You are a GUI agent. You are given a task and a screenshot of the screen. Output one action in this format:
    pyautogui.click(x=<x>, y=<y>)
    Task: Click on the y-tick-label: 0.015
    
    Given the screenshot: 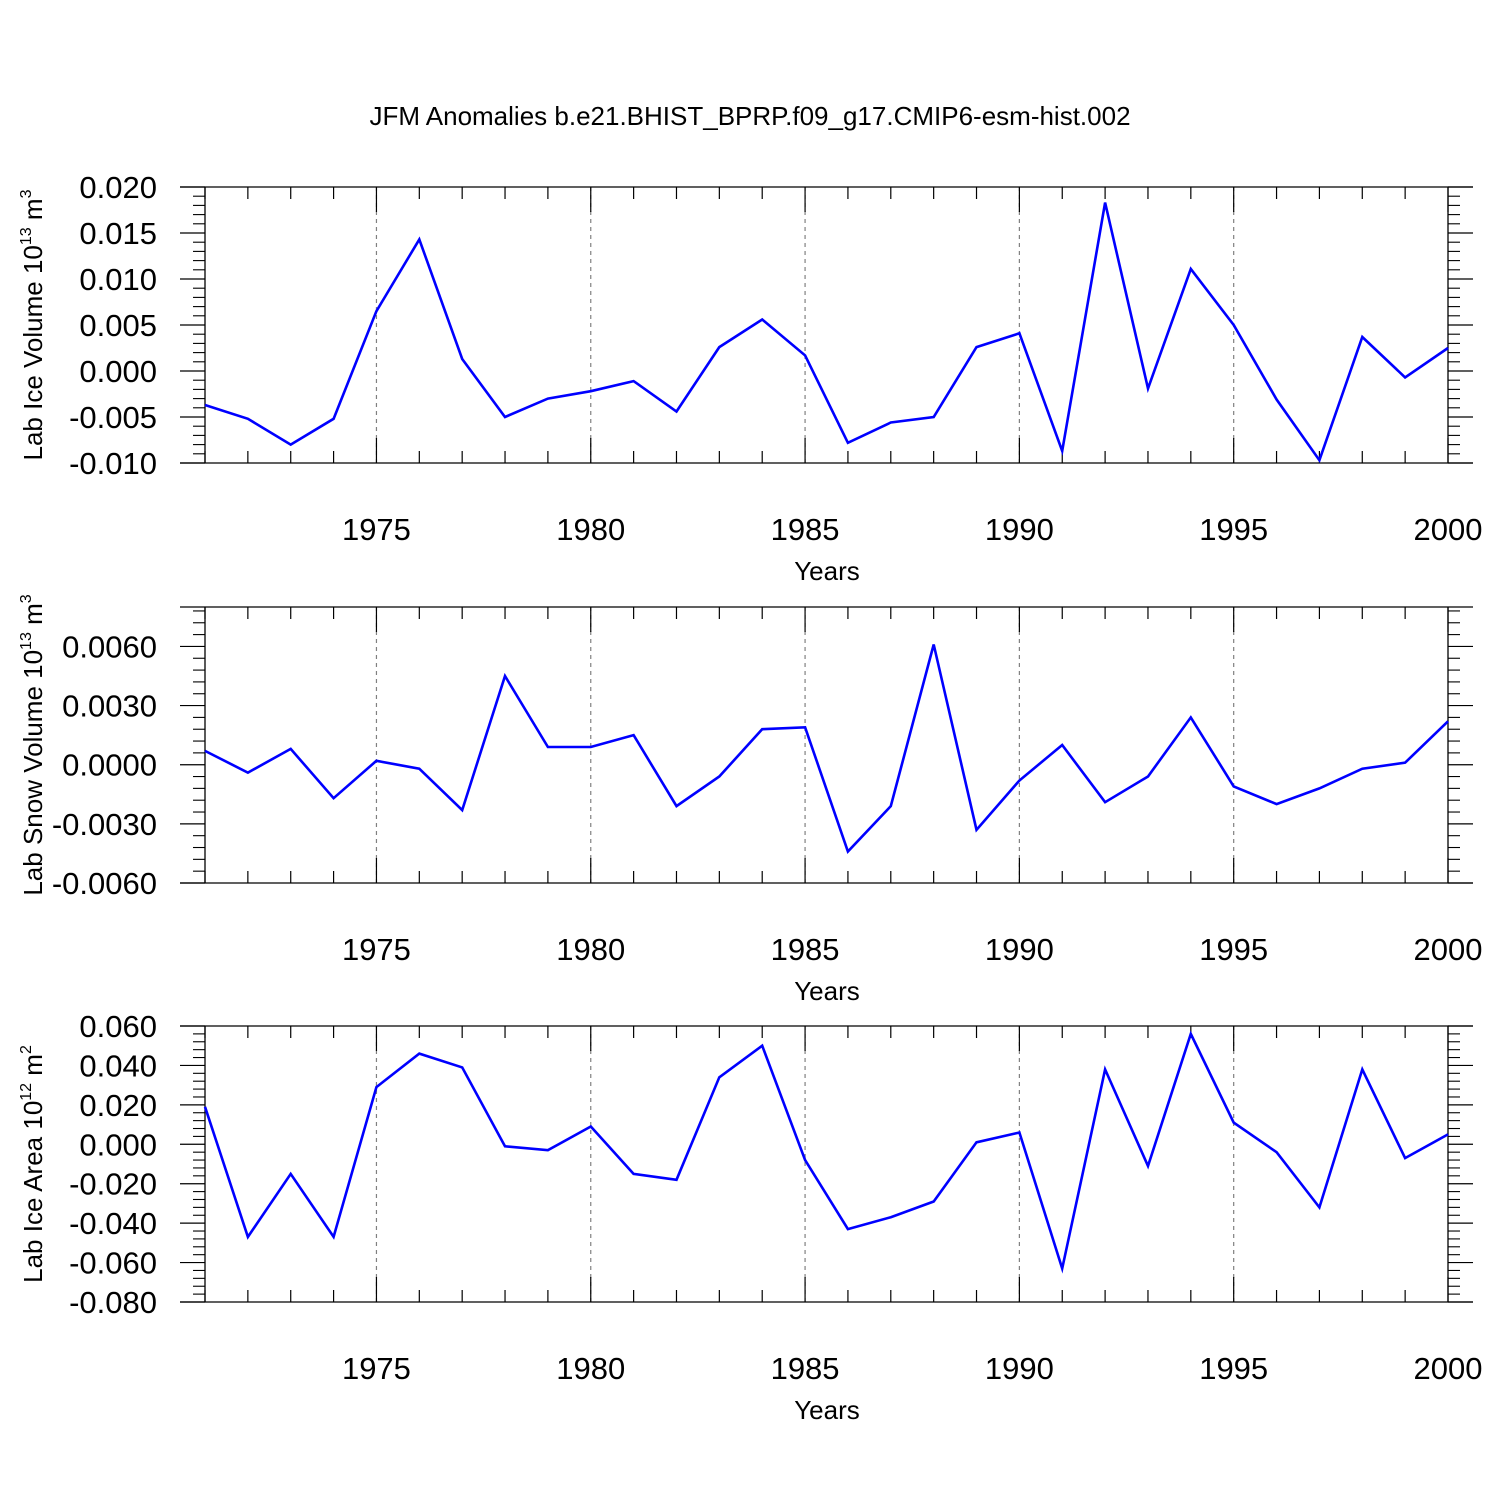 What is the action you would take?
    pyautogui.click(x=118, y=233)
    